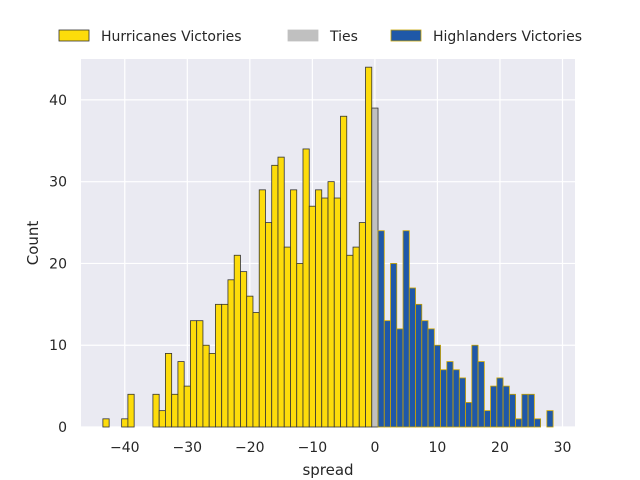 Image resolution: width=640 pixels, height=480 pixels. What do you see at coordinates (374, 448) in the screenshot?
I see `x-tick-label: 0` at bounding box center [374, 448].